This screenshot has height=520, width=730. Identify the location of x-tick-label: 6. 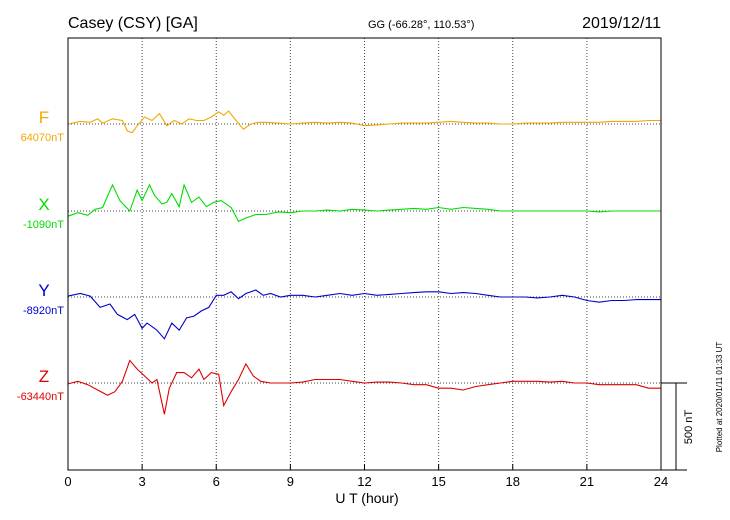
(216, 481).